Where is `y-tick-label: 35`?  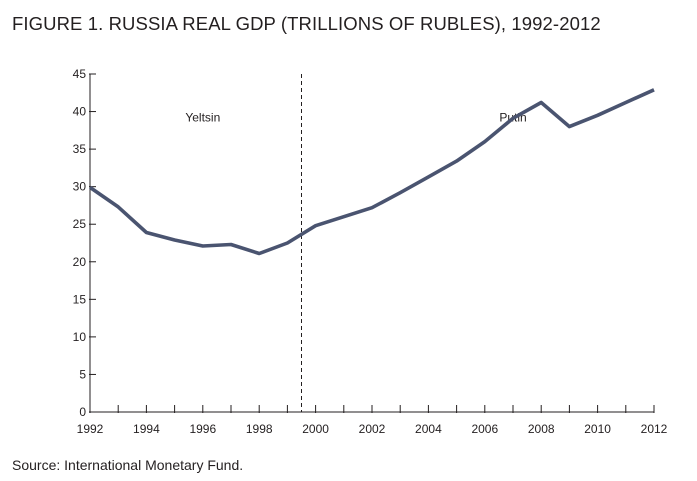
y-tick-label: 35 is located at coordinates (80, 149).